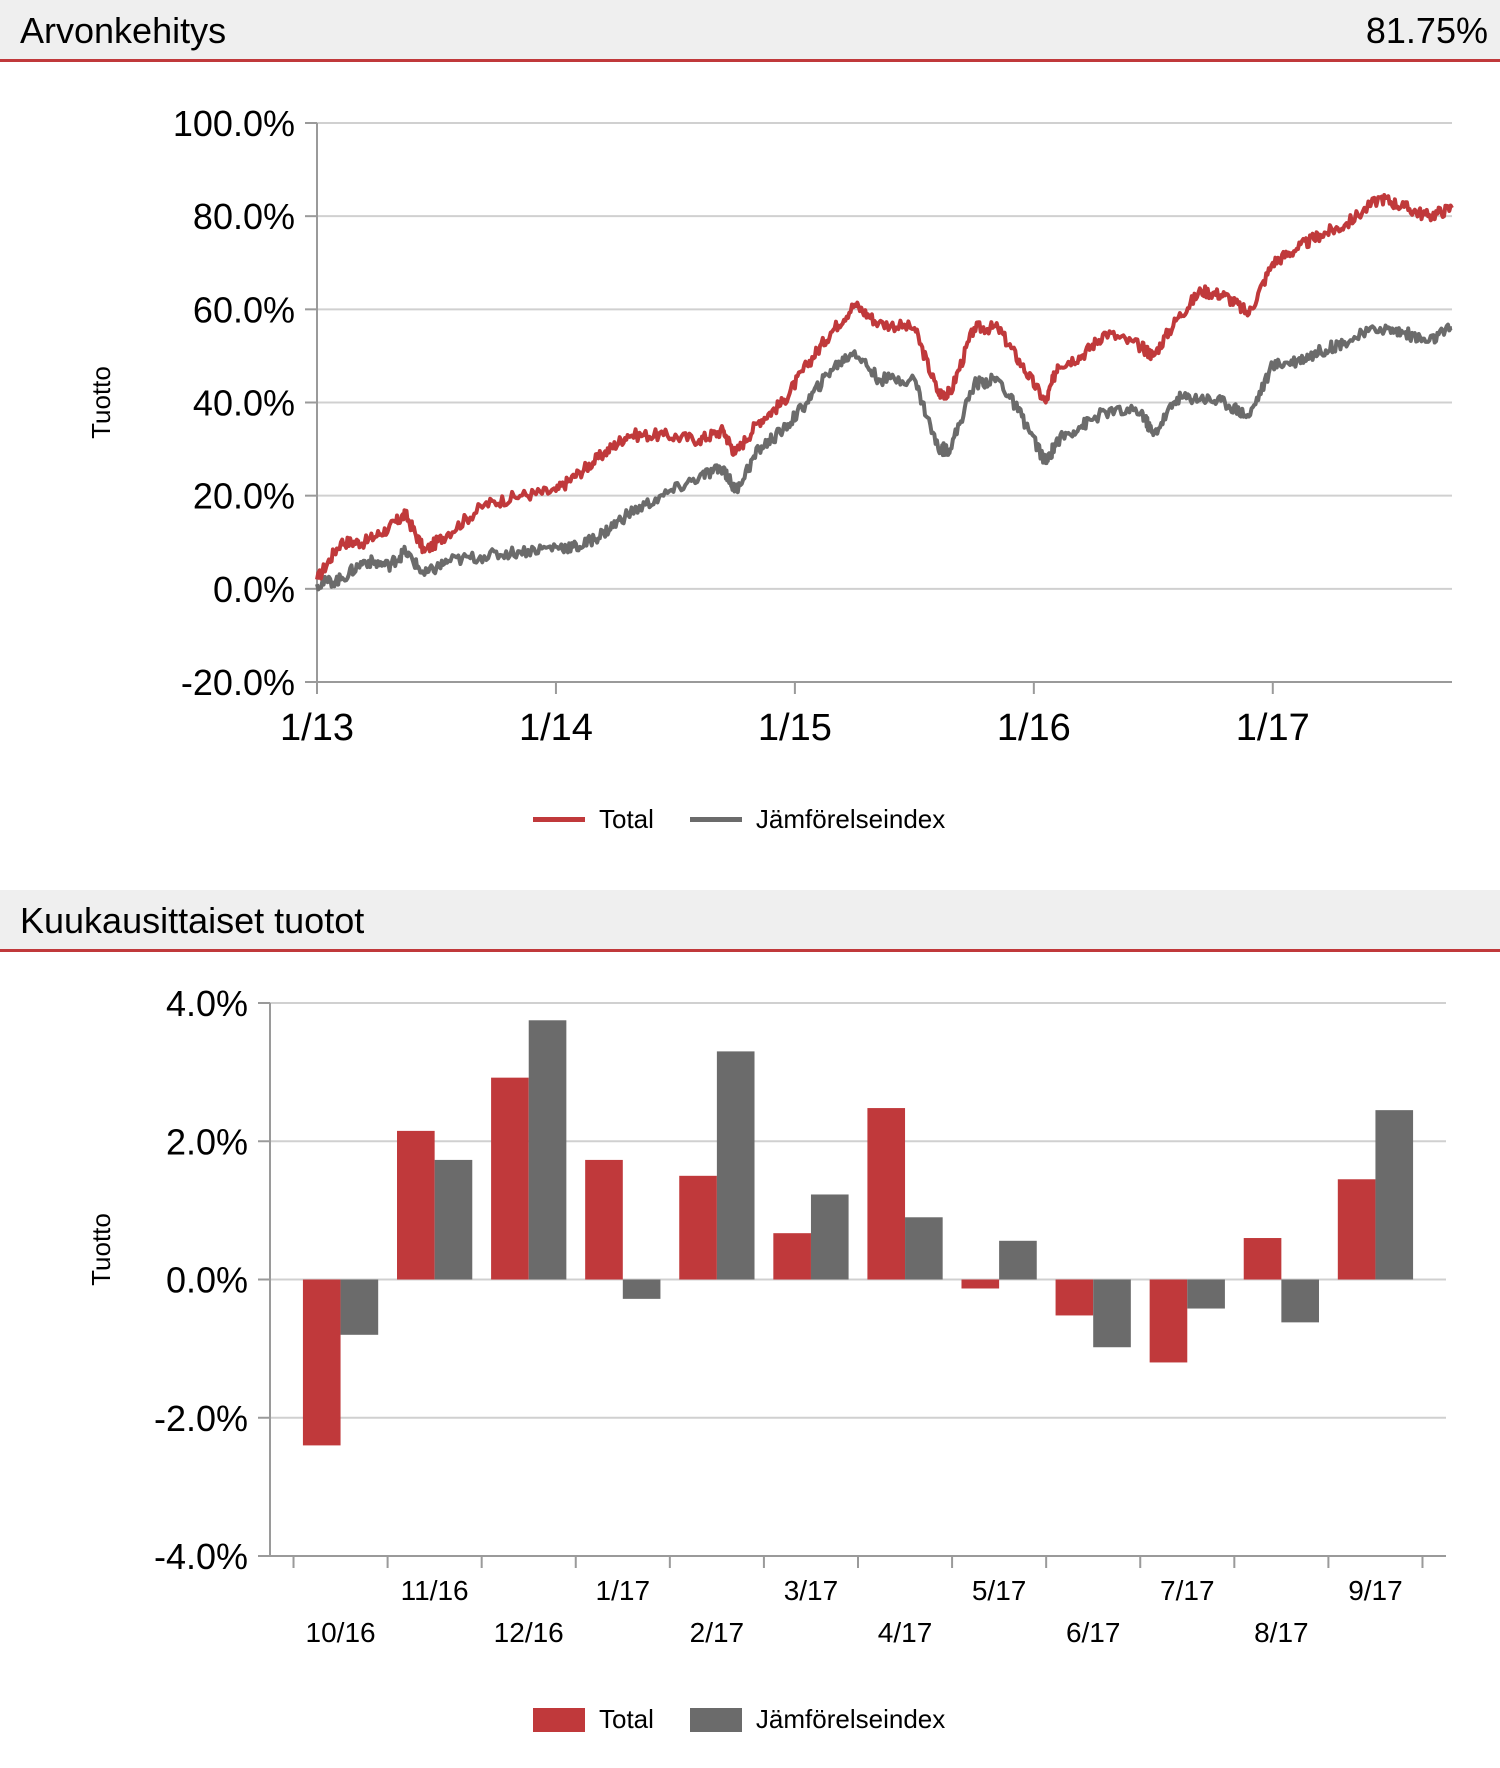 The image size is (1500, 1768). What do you see at coordinates (795, 728) in the screenshot?
I see `x-tick-label: 1/15` at bounding box center [795, 728].